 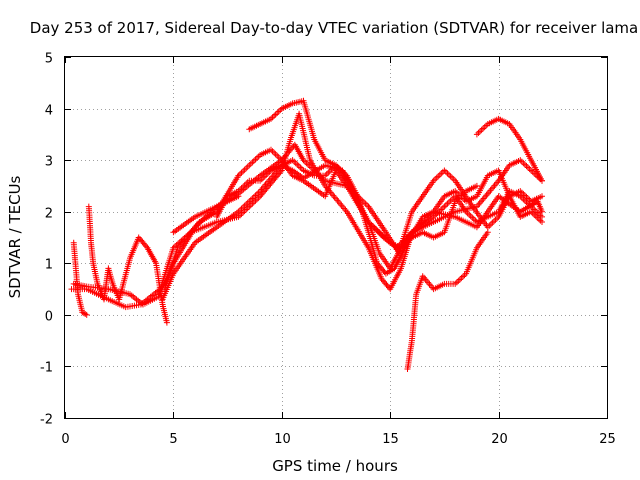 What do you see at coordinates (49, 265) in the screenshot?
I see `y-tick-label: 1` at bounding box center [49, 265].